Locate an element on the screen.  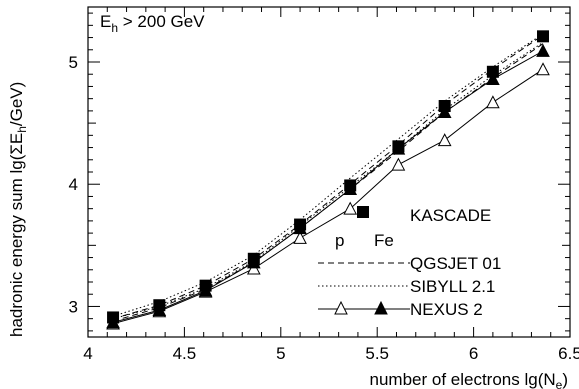
legend-sibyll-label: SIBYLL 2.1 is located at coordinates (452, 286).